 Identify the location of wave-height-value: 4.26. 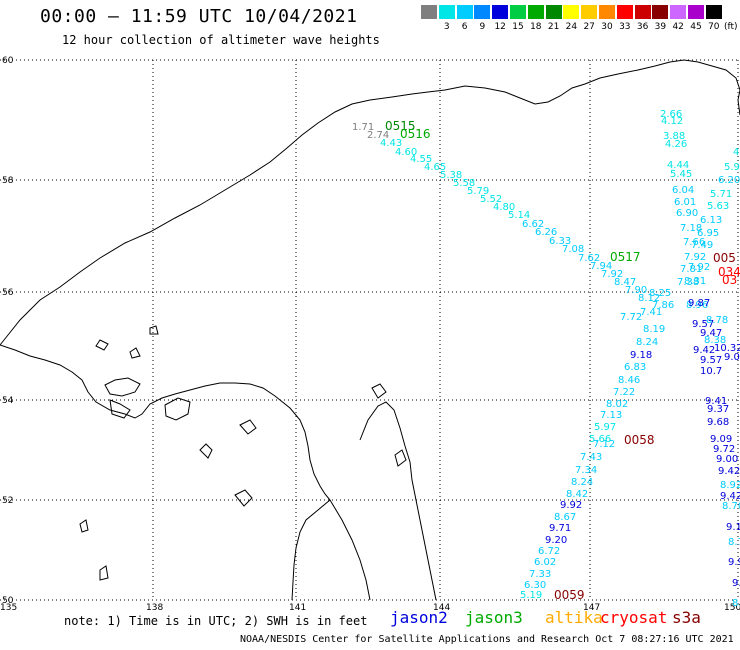
(676, 144).